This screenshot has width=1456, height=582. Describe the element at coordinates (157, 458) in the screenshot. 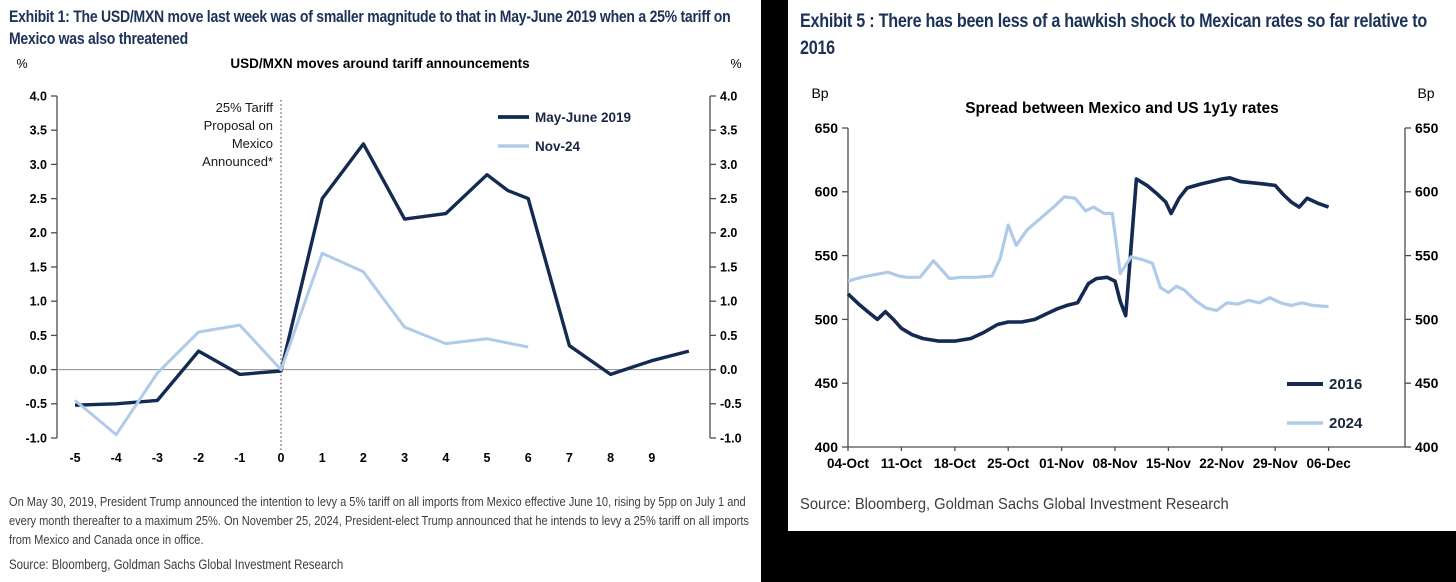

I see `x-tick-label: -3` at that location.